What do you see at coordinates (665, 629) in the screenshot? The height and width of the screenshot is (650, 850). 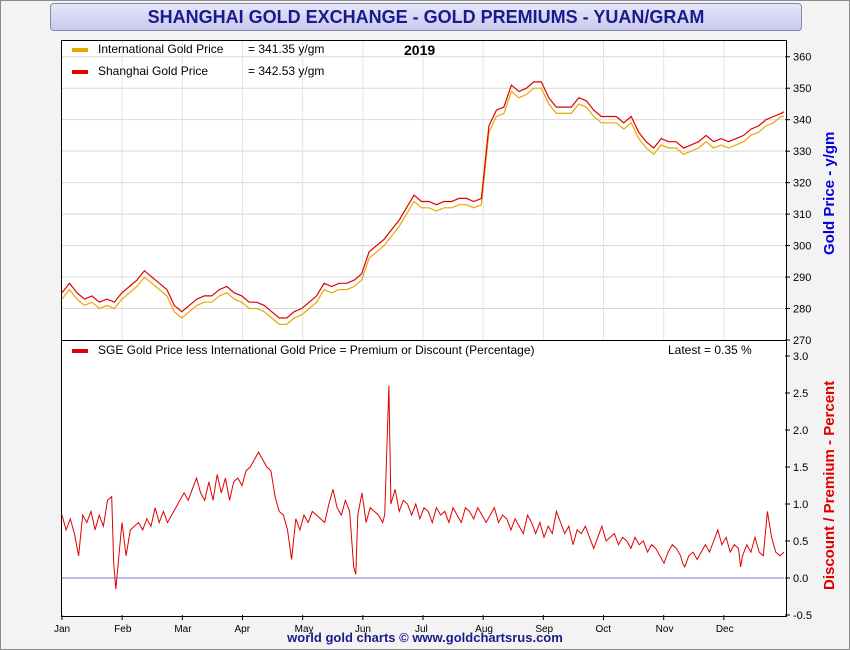 I see `x-tick-label: Nov` at bounding box center [665, 629].